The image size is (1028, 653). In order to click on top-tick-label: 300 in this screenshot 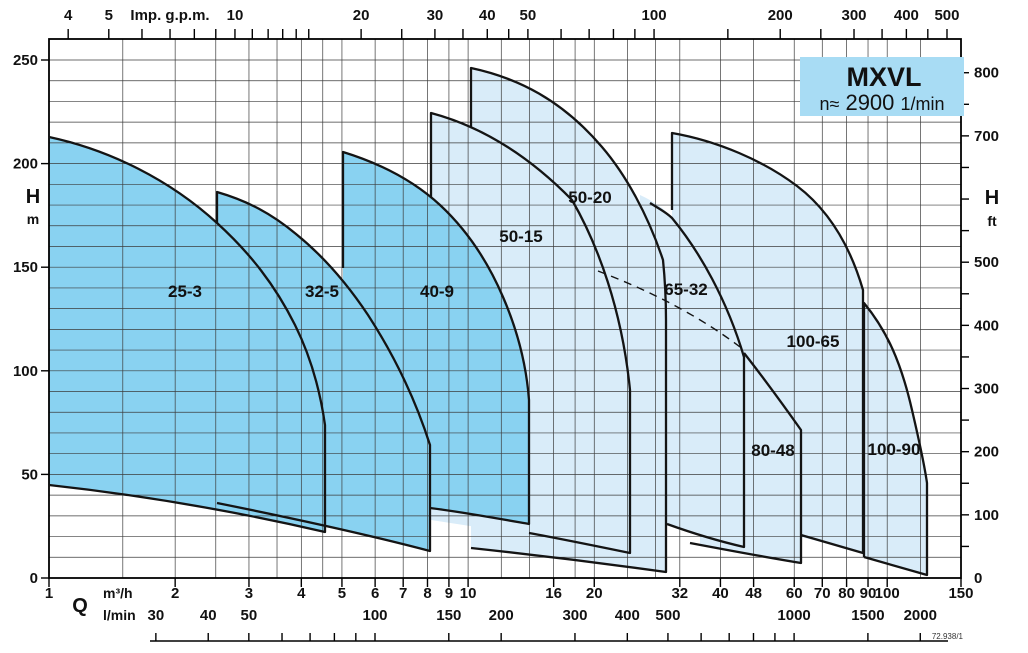, I will do `click(853, 15)`.